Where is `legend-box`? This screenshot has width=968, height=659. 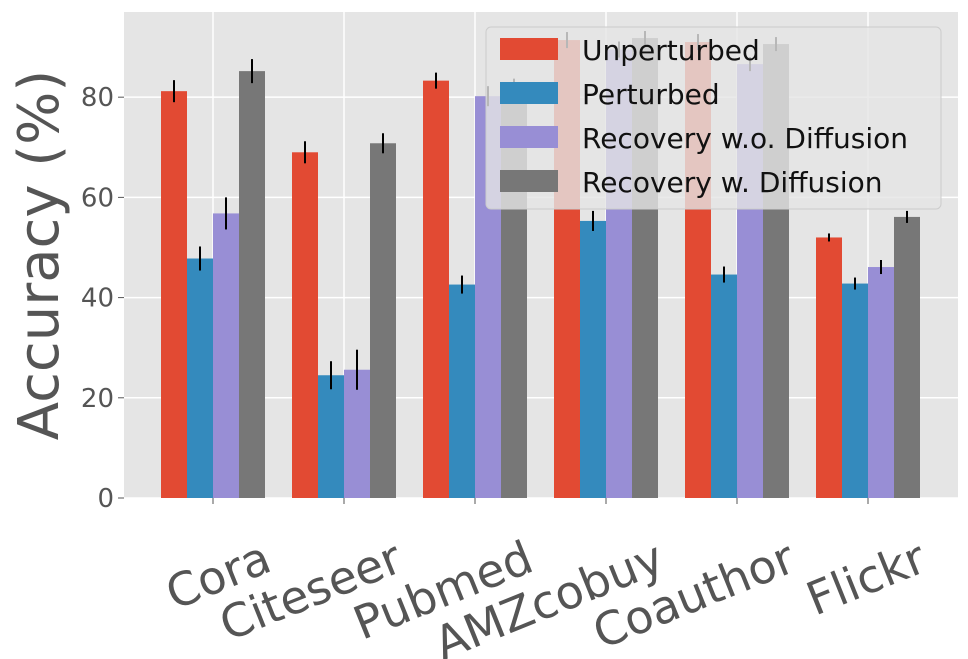
legend-box is located at coordinates (713, 118).